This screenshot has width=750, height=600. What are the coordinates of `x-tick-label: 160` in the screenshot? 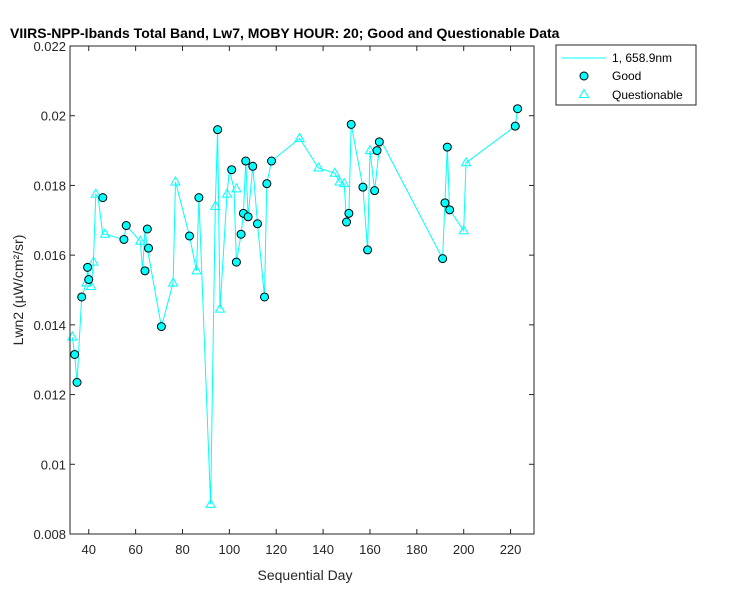 It's located at (370, 549).